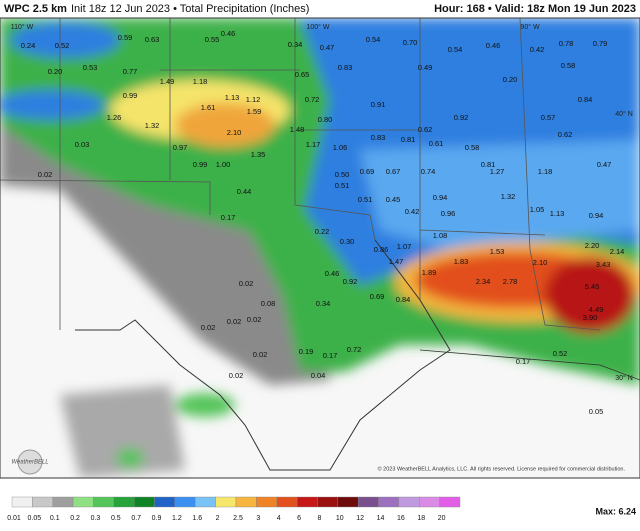  I want to click on colorbar-label: 6, so click(299, 518).